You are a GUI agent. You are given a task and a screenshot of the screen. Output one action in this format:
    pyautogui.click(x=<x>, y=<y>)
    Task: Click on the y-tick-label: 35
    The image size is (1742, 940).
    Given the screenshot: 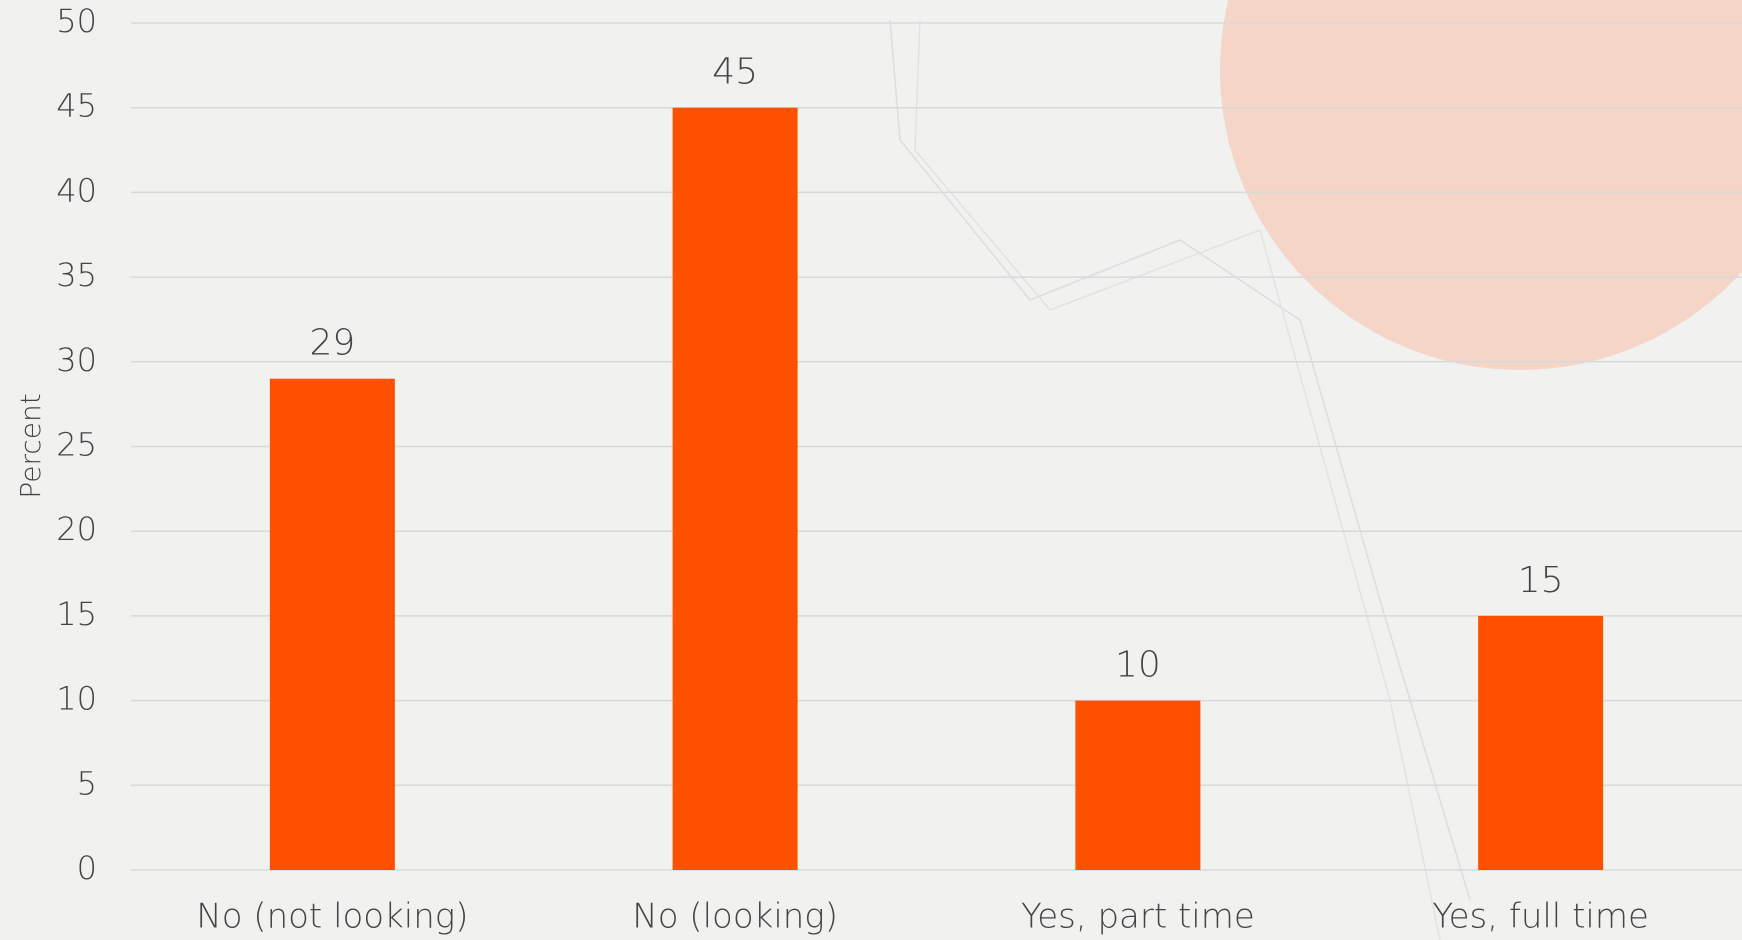 What is the action you would take?
    pyautogui.click(x=76, y=275)
    